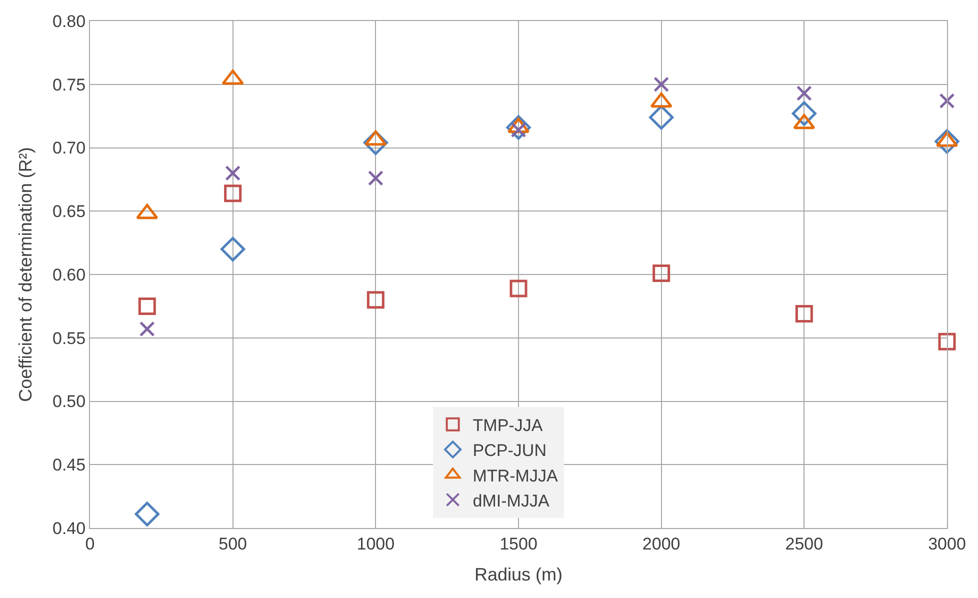 Image resolution: width=978 pixels, height=598 pixels. What do you see at coordinates (515, 476) in the screenshot?
I see `legend-label: MTR-MJJA` at bounding box center [515, 476].